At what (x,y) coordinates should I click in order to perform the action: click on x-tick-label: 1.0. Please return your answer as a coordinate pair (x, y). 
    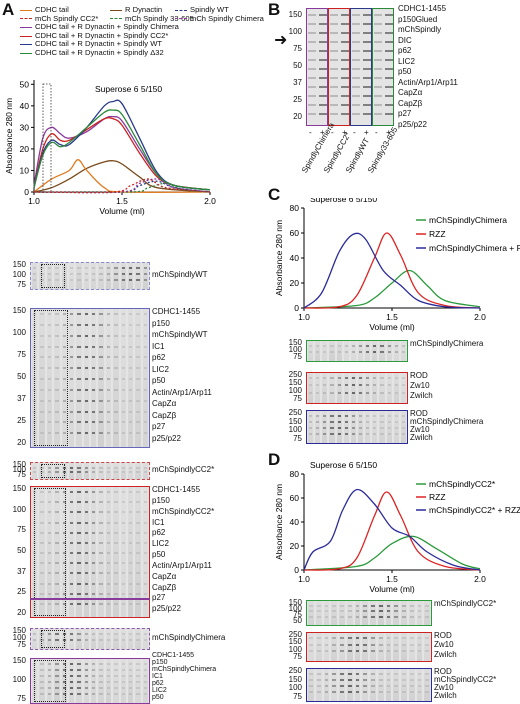
    Looking at the image, I should click on (34, 201).